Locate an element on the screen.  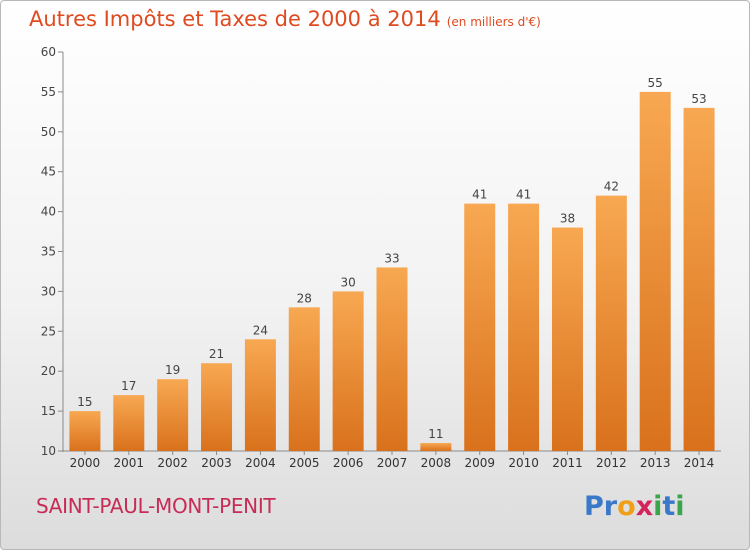
x-tick-label: 2011 is located at coordinates (567, 463).